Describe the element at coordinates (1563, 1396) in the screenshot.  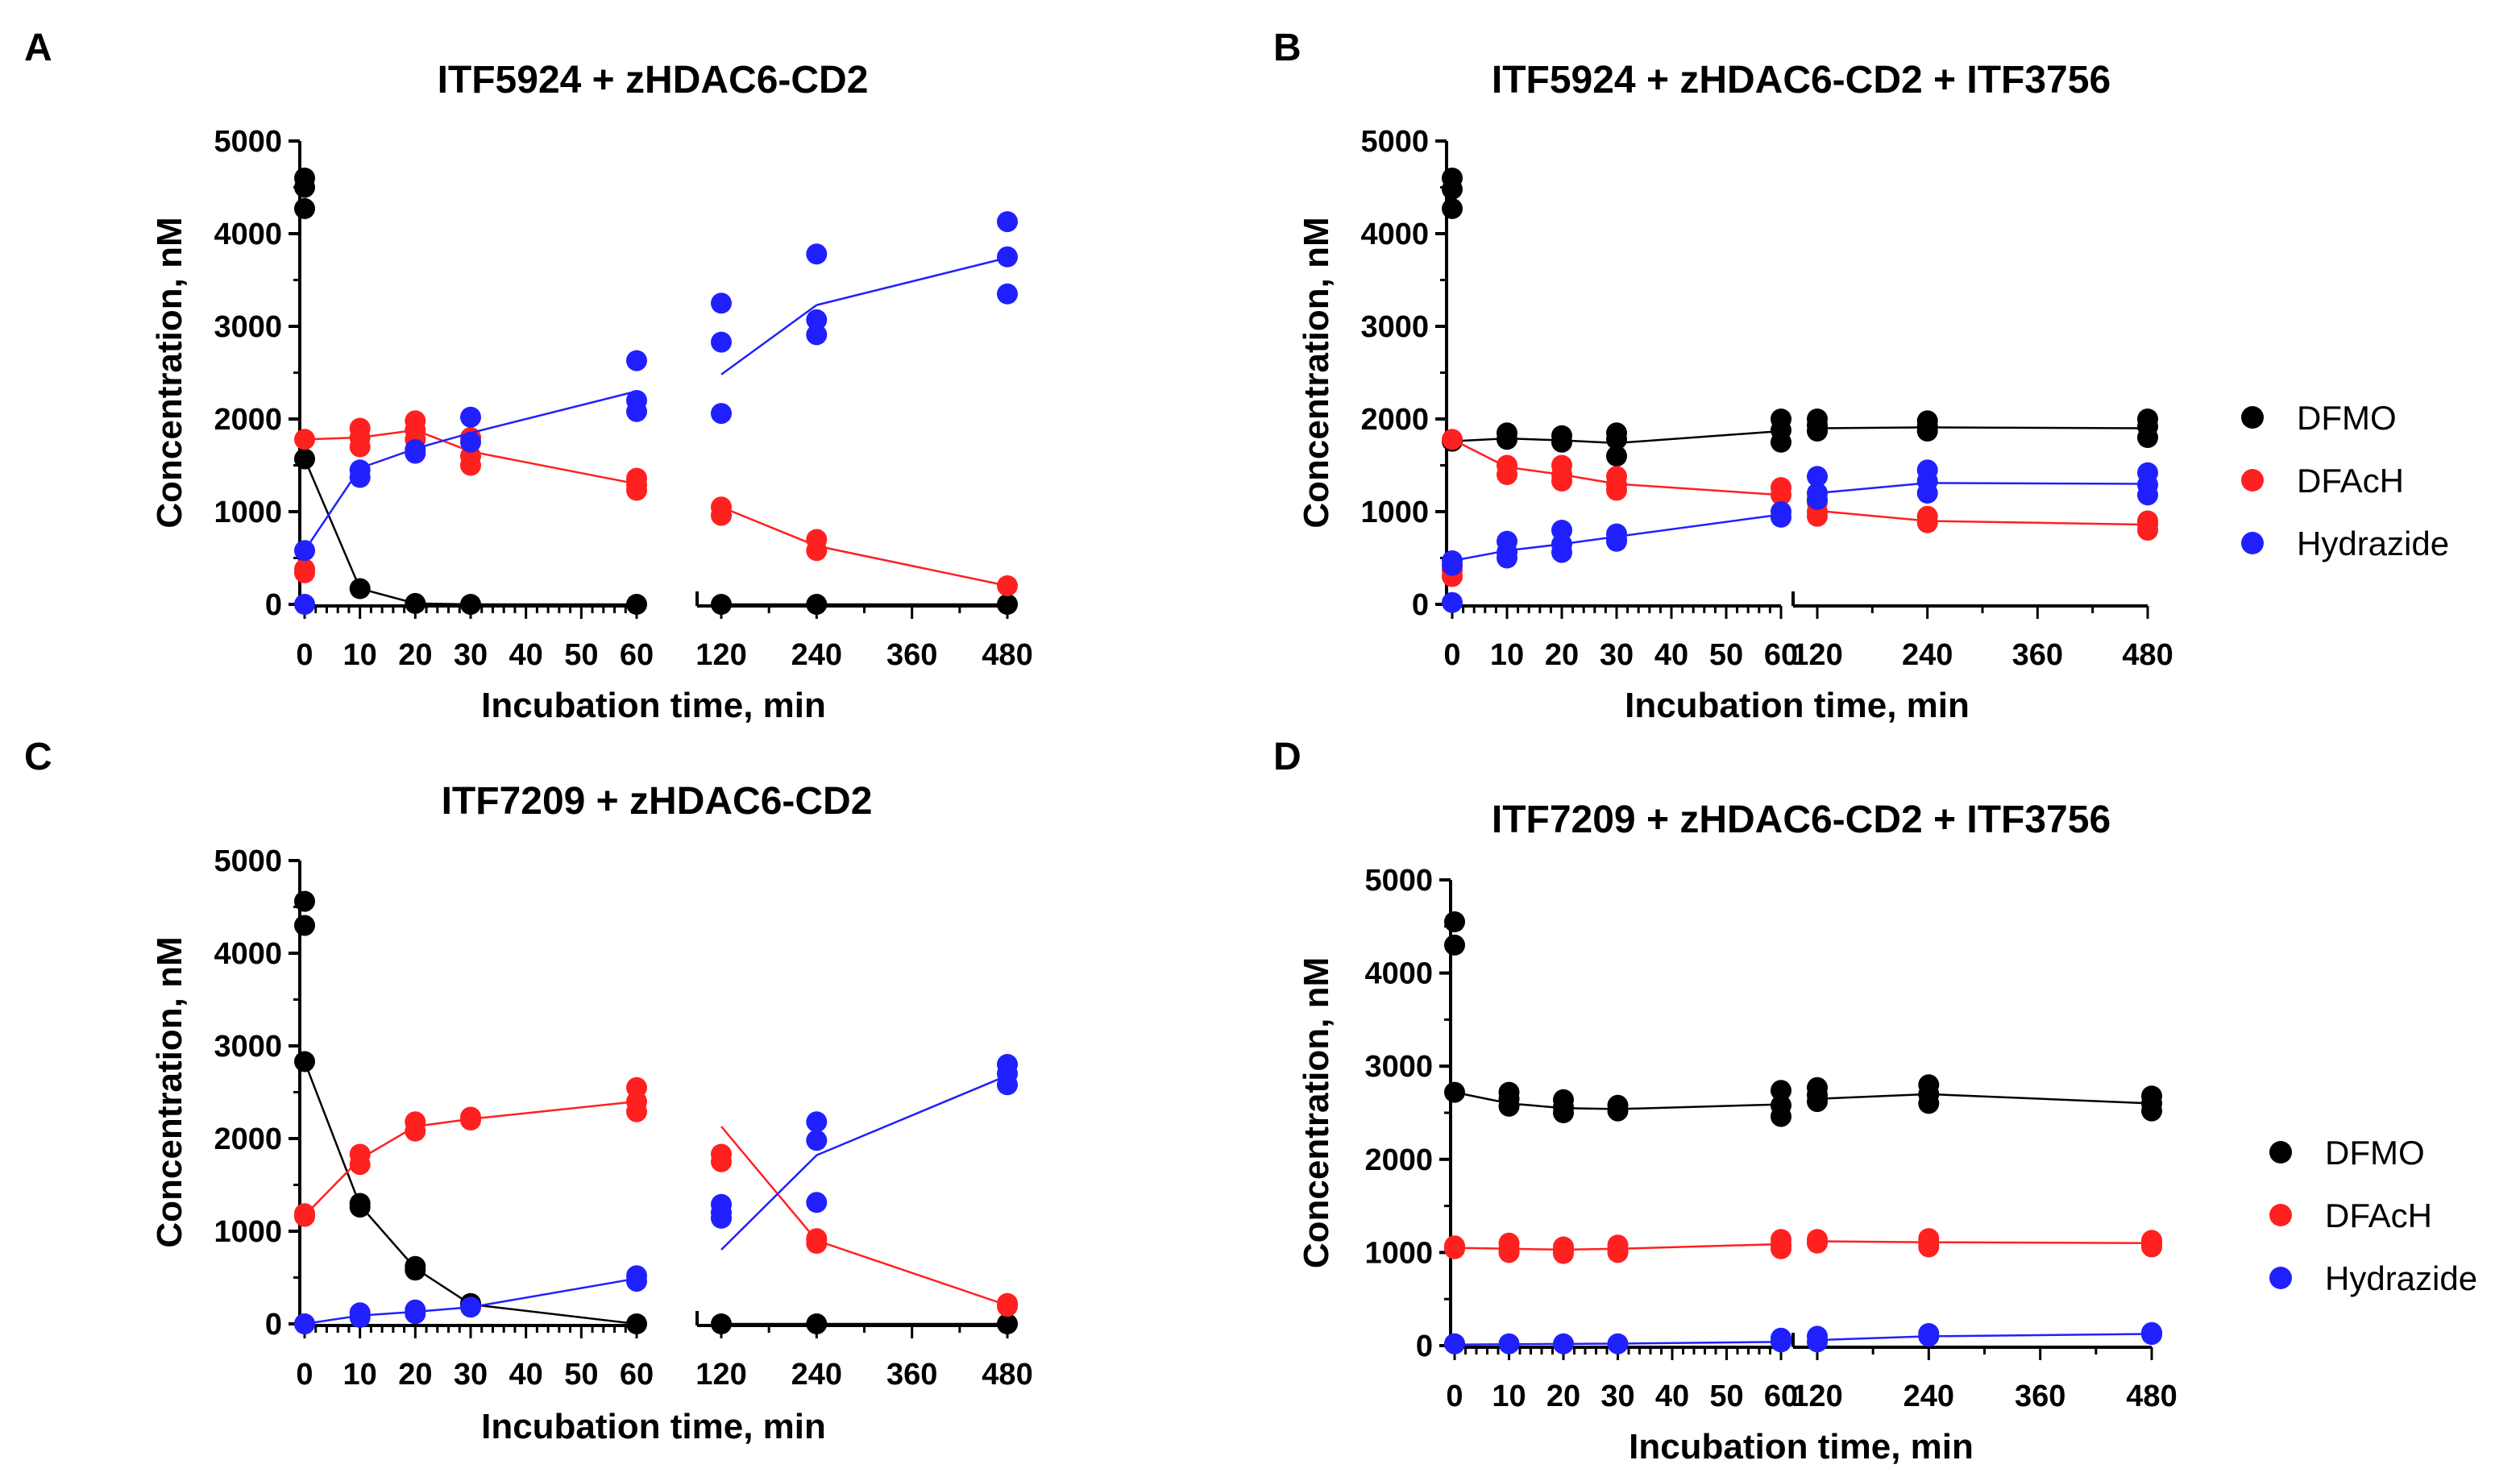
I see `x-tick-label: 20` at that location.